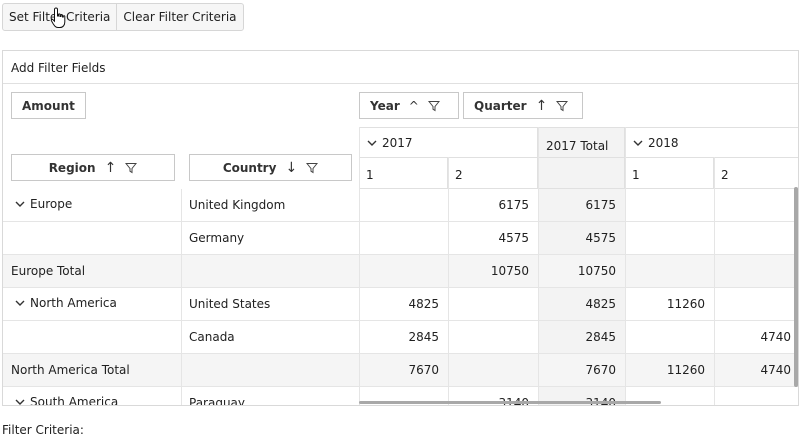 The image size is (800, 444). I want to click on amount-field-button: Amount, so click(48, 105).